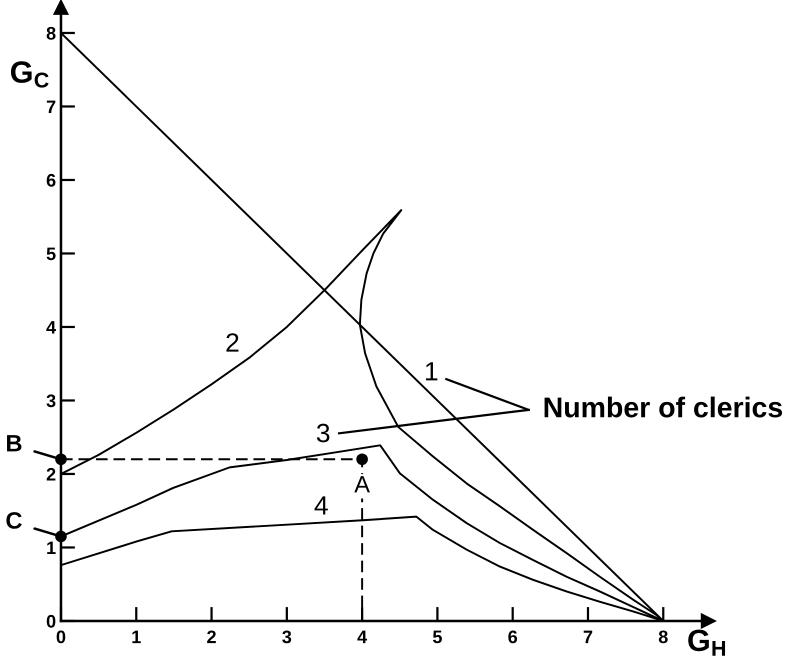  I want to click on y-tick-label: 5, so click(51, 254).